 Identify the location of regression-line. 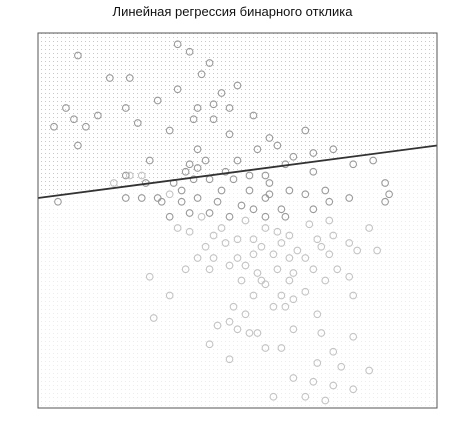
(237, 171).